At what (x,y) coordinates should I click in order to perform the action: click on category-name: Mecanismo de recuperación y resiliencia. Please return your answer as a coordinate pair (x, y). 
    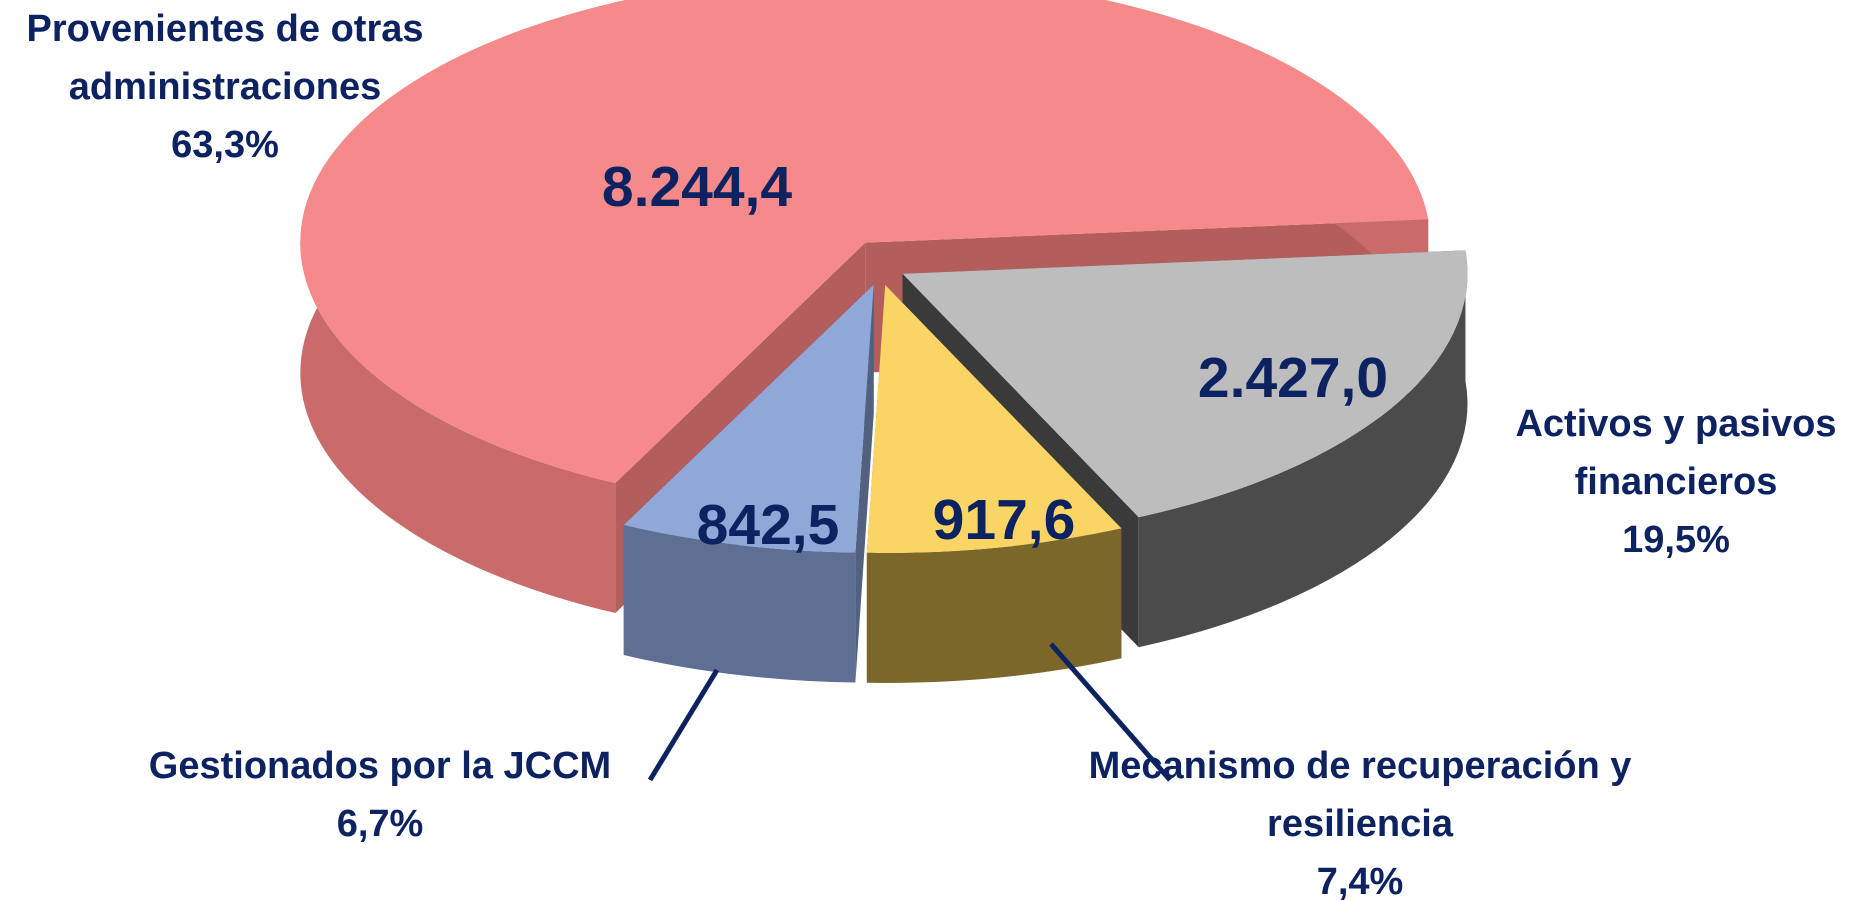
    Looking at the image, I should click on (1360, 795).